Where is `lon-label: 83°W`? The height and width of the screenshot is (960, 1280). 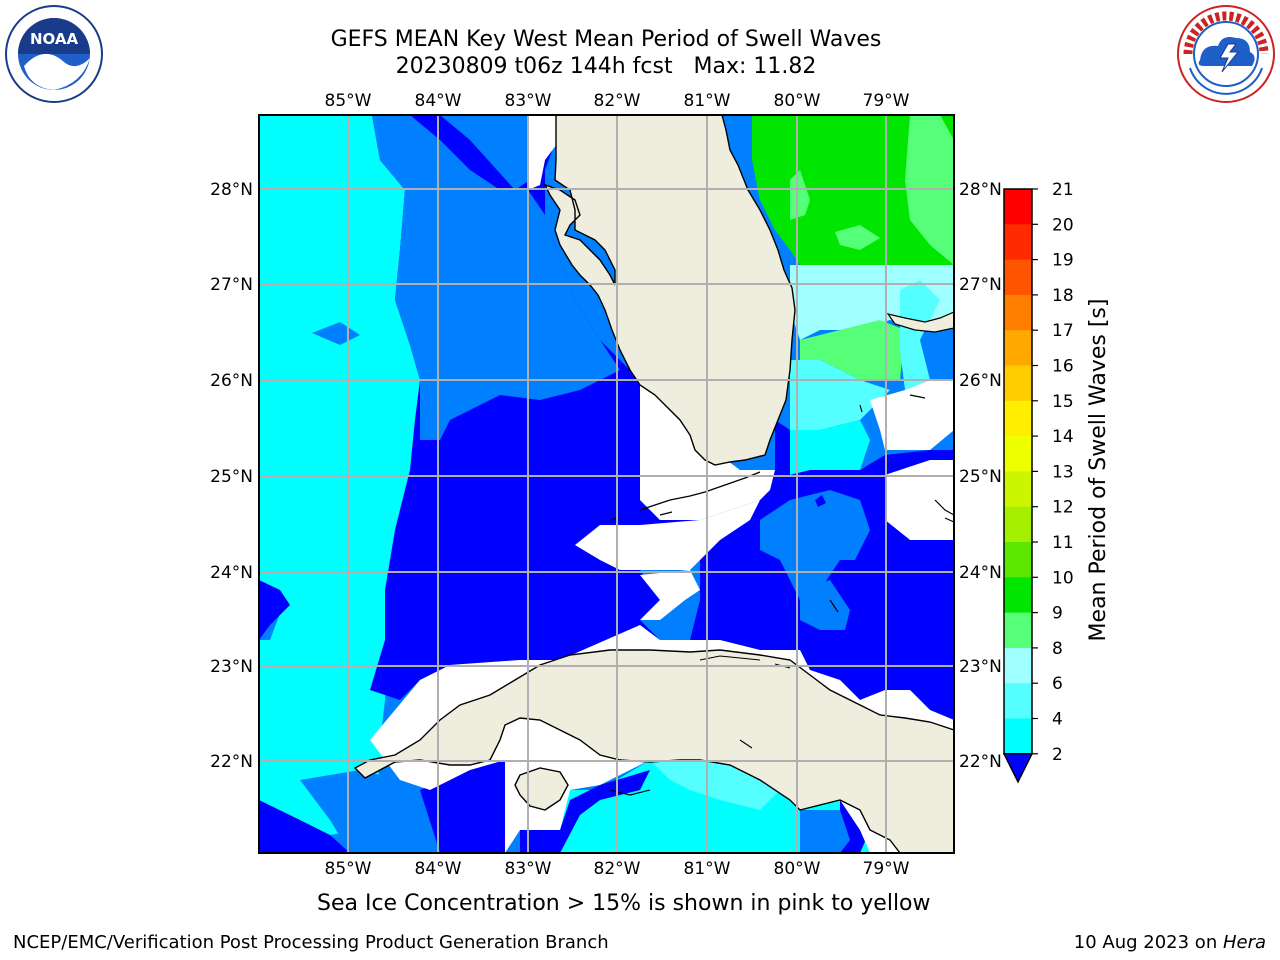 lon-label: 83°W is located at coordinates (528, 869).